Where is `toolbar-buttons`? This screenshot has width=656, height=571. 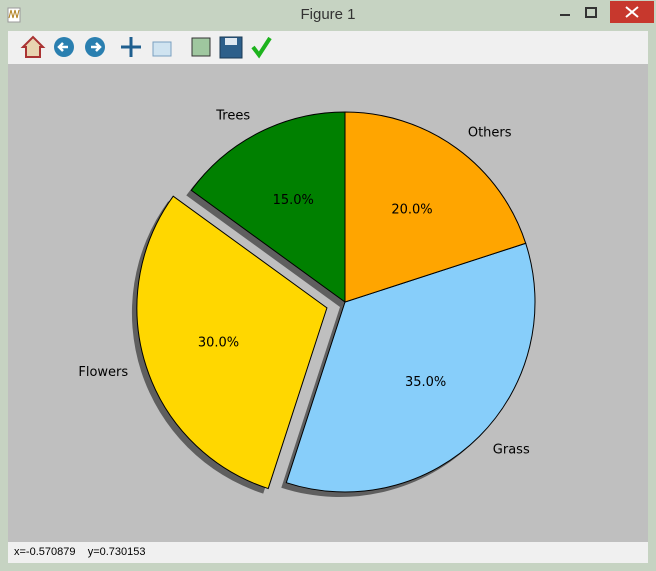
toolbar-buttons is located at coordinates (146, 47).